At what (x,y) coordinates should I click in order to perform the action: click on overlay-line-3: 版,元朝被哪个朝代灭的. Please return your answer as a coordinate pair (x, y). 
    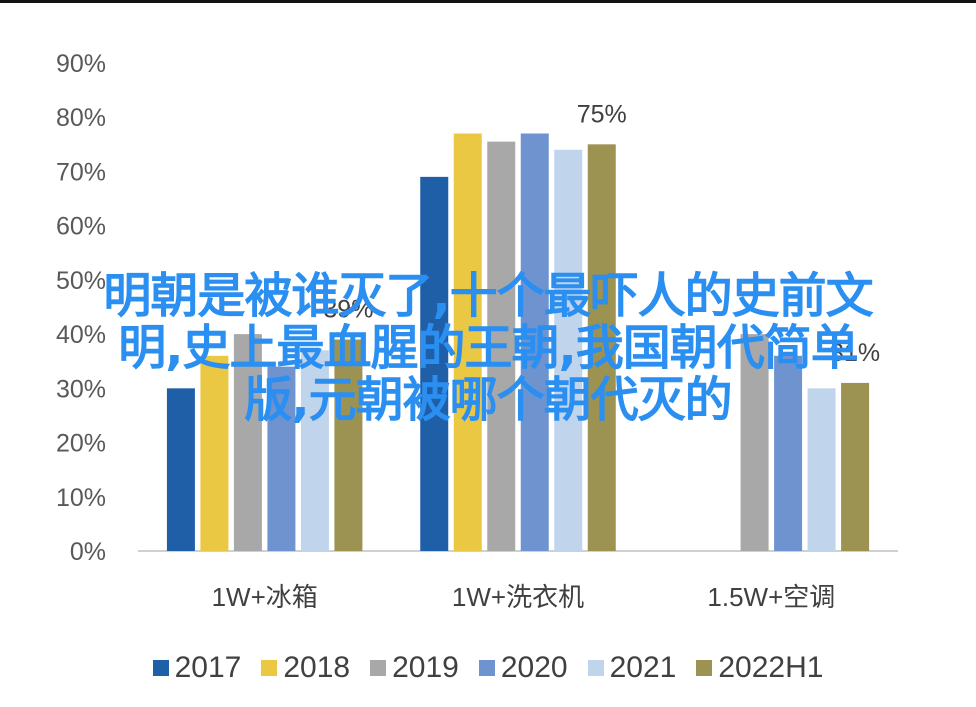
    Looking at the image, I should click on (488, 400).